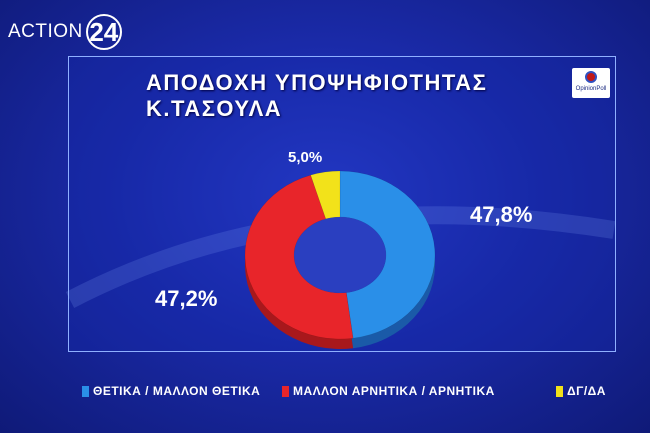  What do you see at coordinates (317, 95) in the screenshot?
I see `chart-title: ΑΠΟΔΟΧΗ ΥΠΟΨΗΦΙΟΤΗΤΑΣ Κ.ΤΑΣΟΥΛΑ` at bounding box center [317, 95].